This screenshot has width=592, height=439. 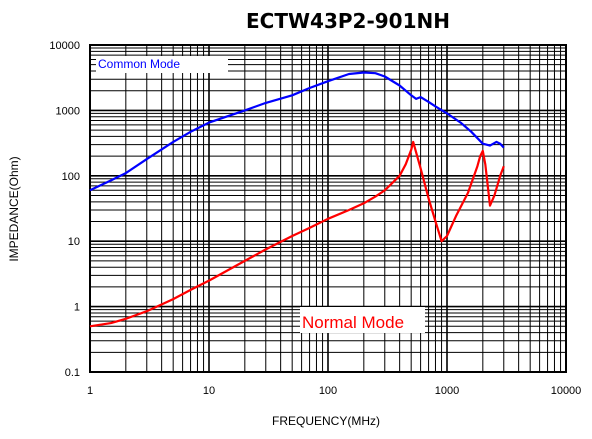 What do you see at coordinates (209, 391) in the screenshot?
I see `x-tick-label: 10` at bounding box center [209, 391].